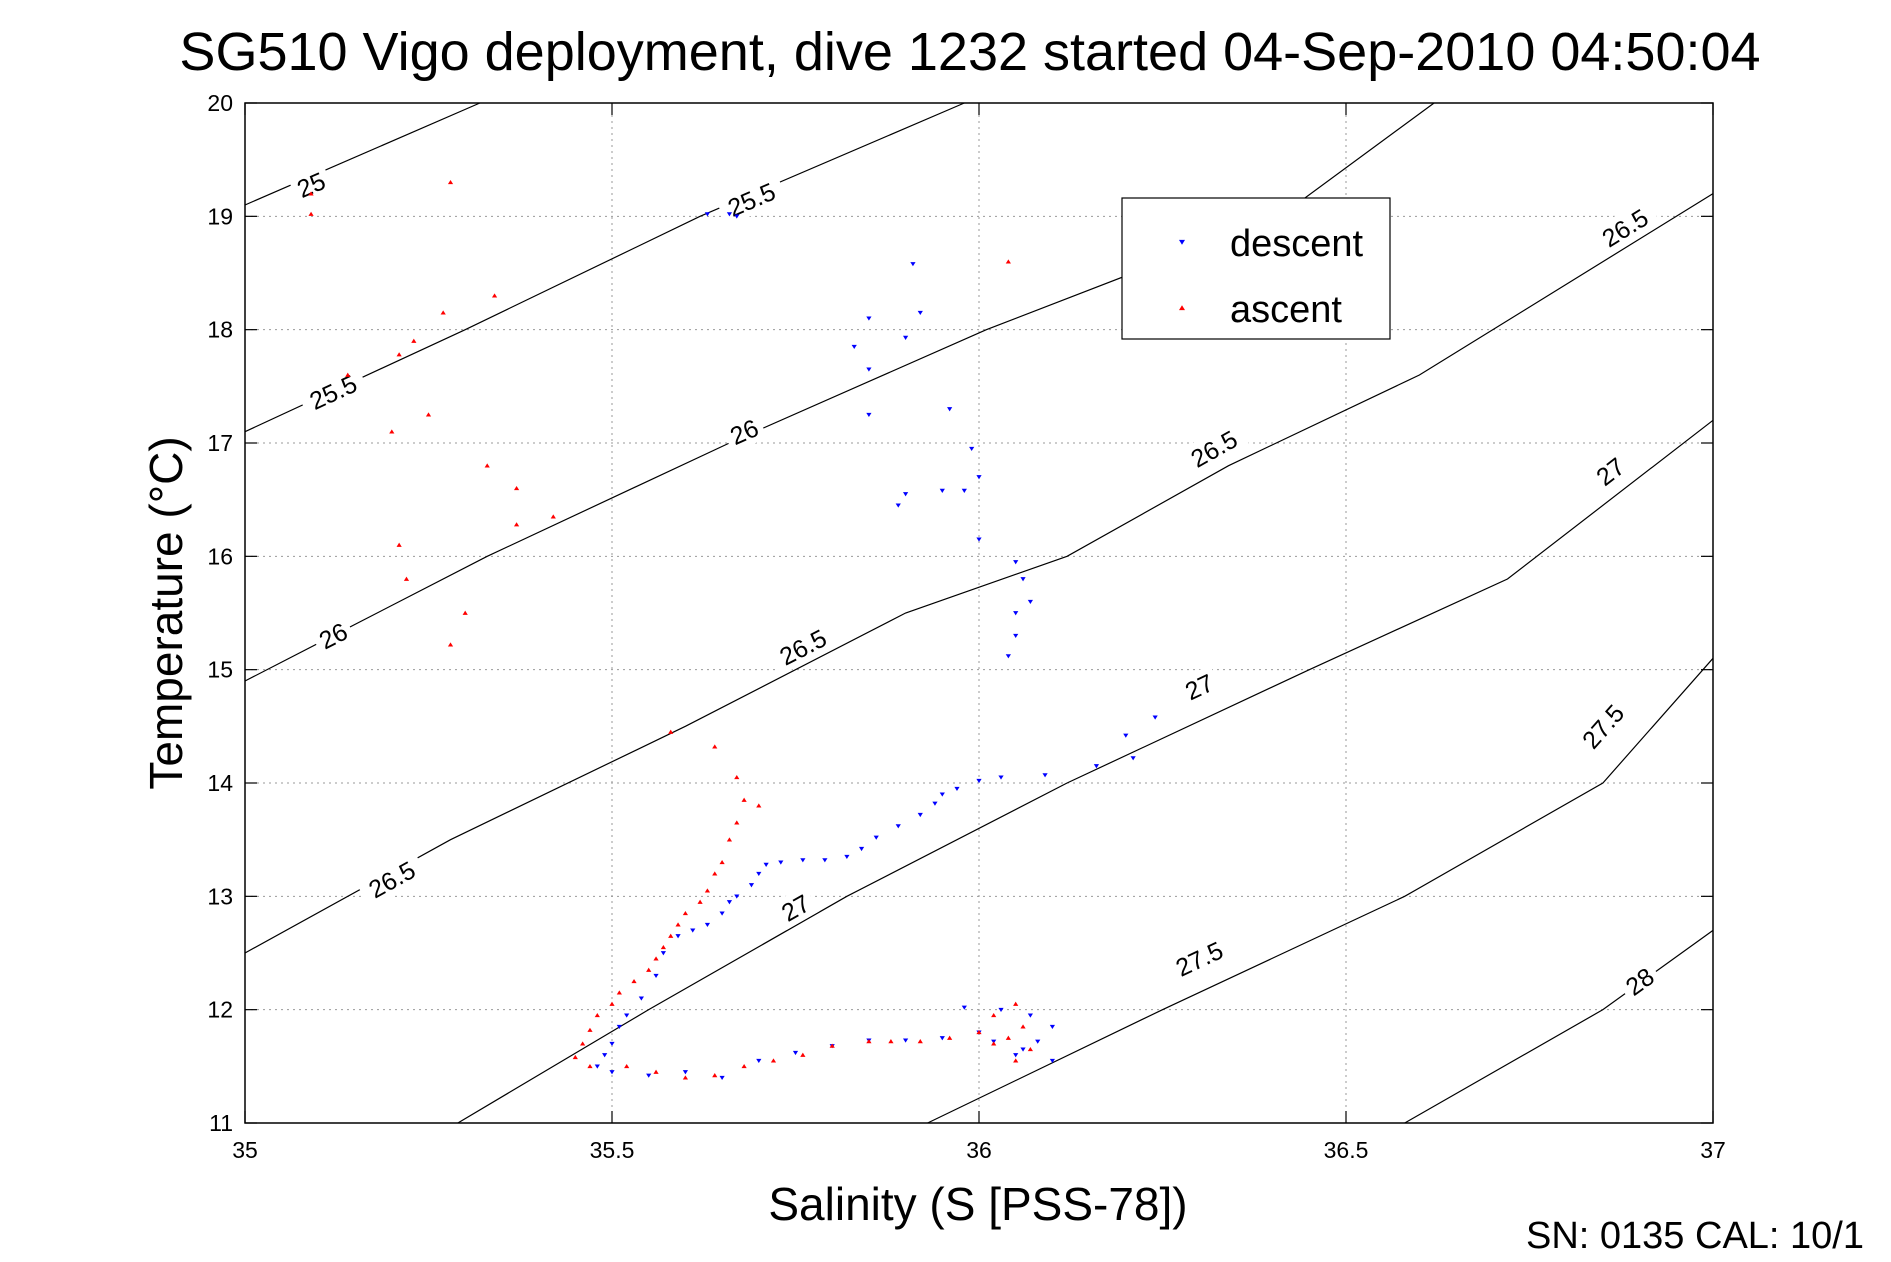  Describe the element at coordinates (1286, 310) in the screenshot. I see `legend-label-ascent: ascent` at that location.